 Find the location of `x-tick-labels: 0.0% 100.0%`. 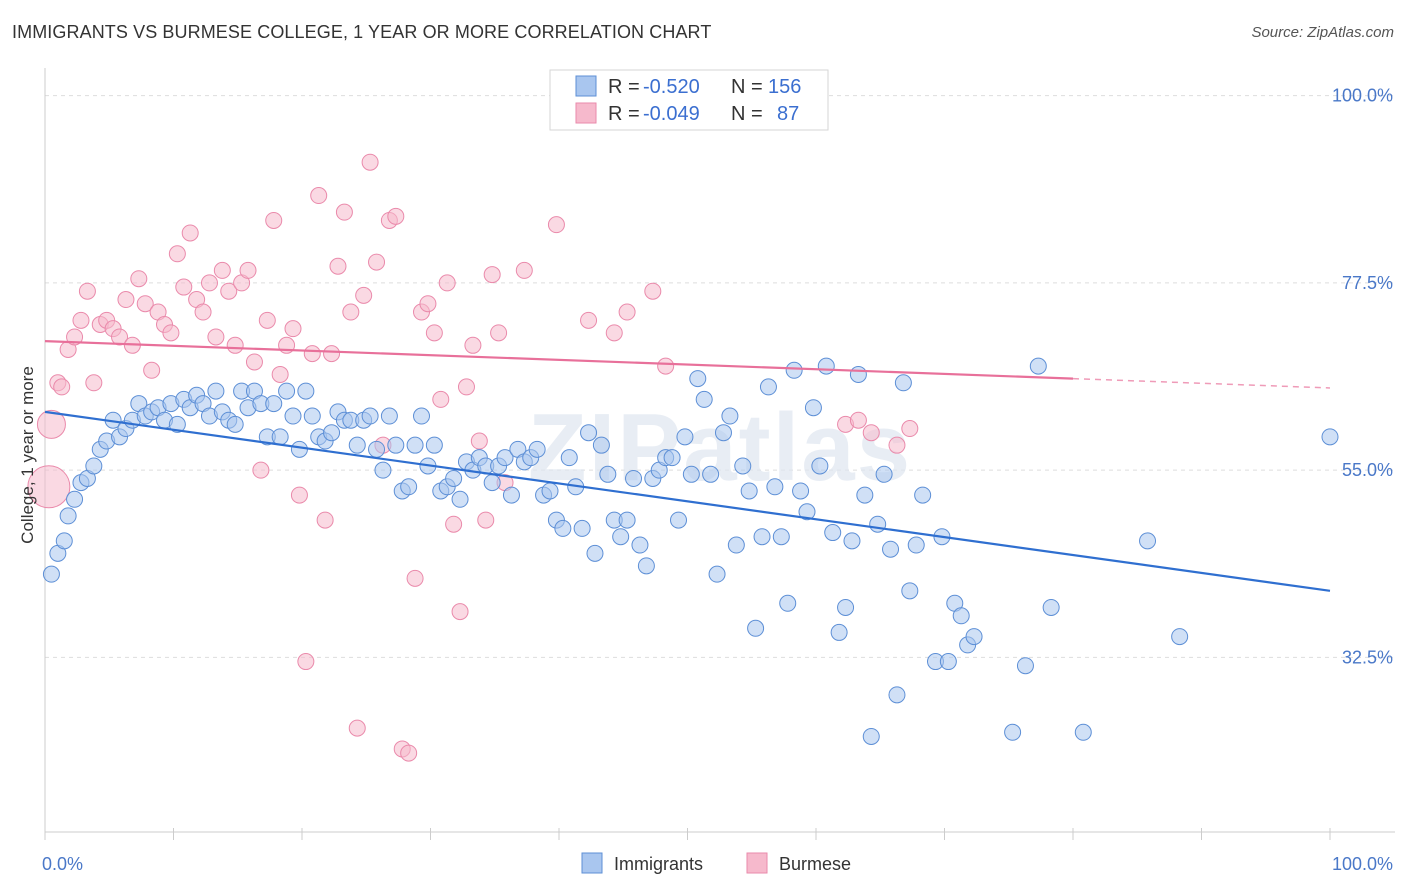

x-tick-labels: 0.0% 100.0% is located at coordinates (717, 864).